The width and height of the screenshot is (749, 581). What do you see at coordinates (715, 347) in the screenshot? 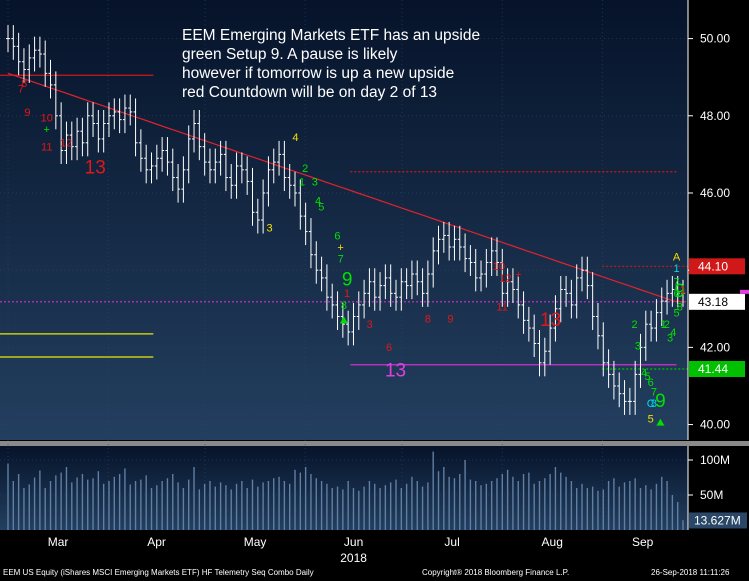
I see `price-axis-label: 42.00` at bounding box center [715, 347].